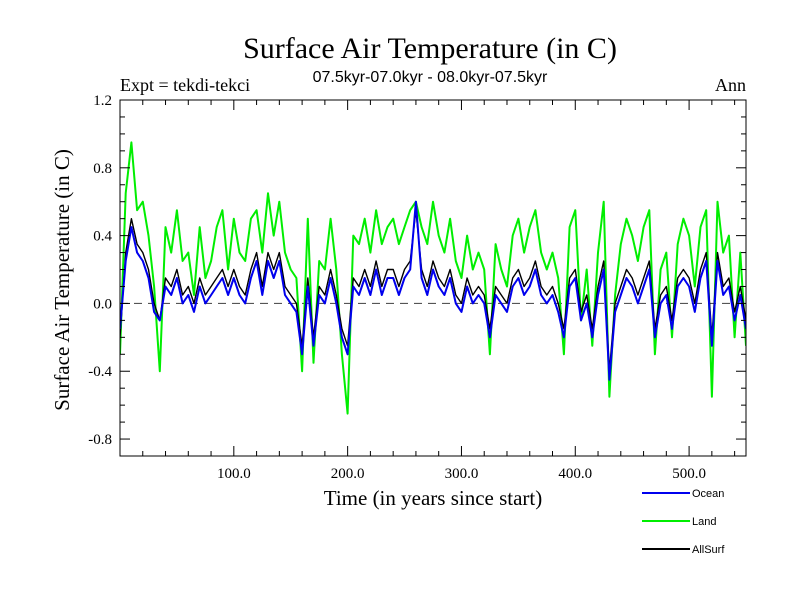 The width and height of the screenshot is (800, 600). Describe the element at coordinates (430, 48) in the screenshot. I see `chart-title: Surface Air Temperature (in C)` at that location.